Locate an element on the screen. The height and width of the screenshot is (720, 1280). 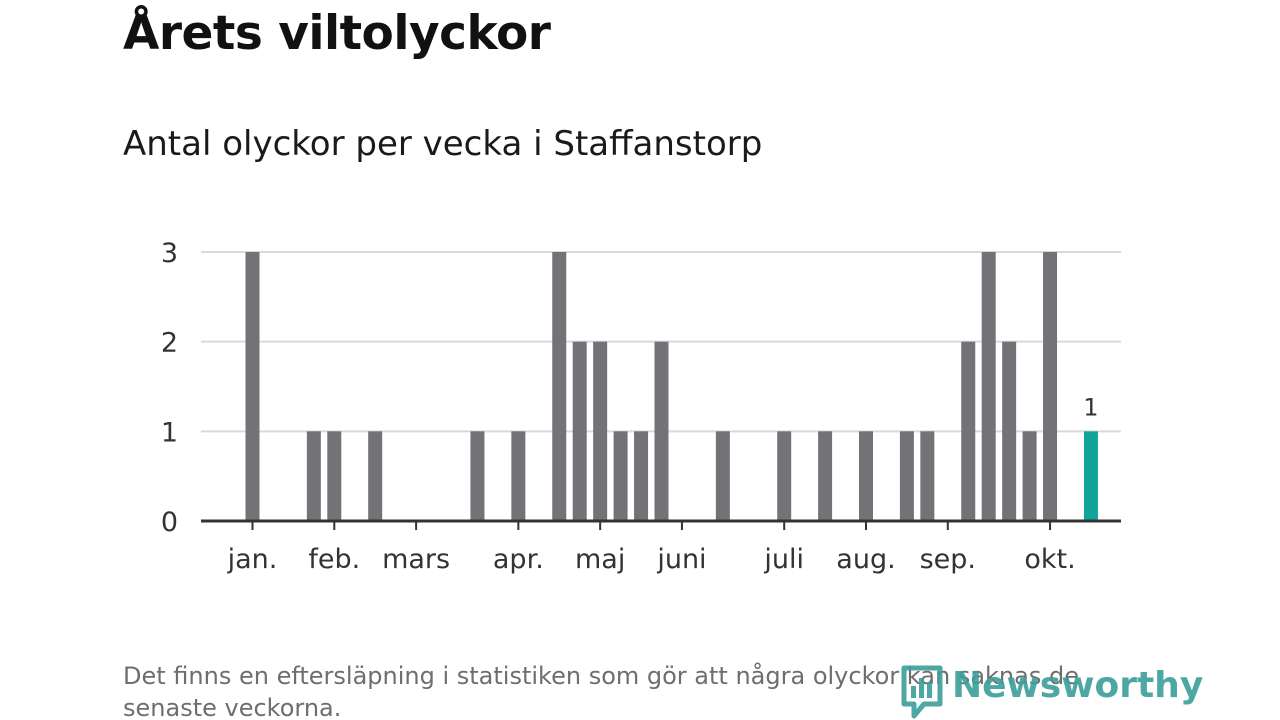
chart-title: Årets viltolyckor is located at coordinates (337, 33).